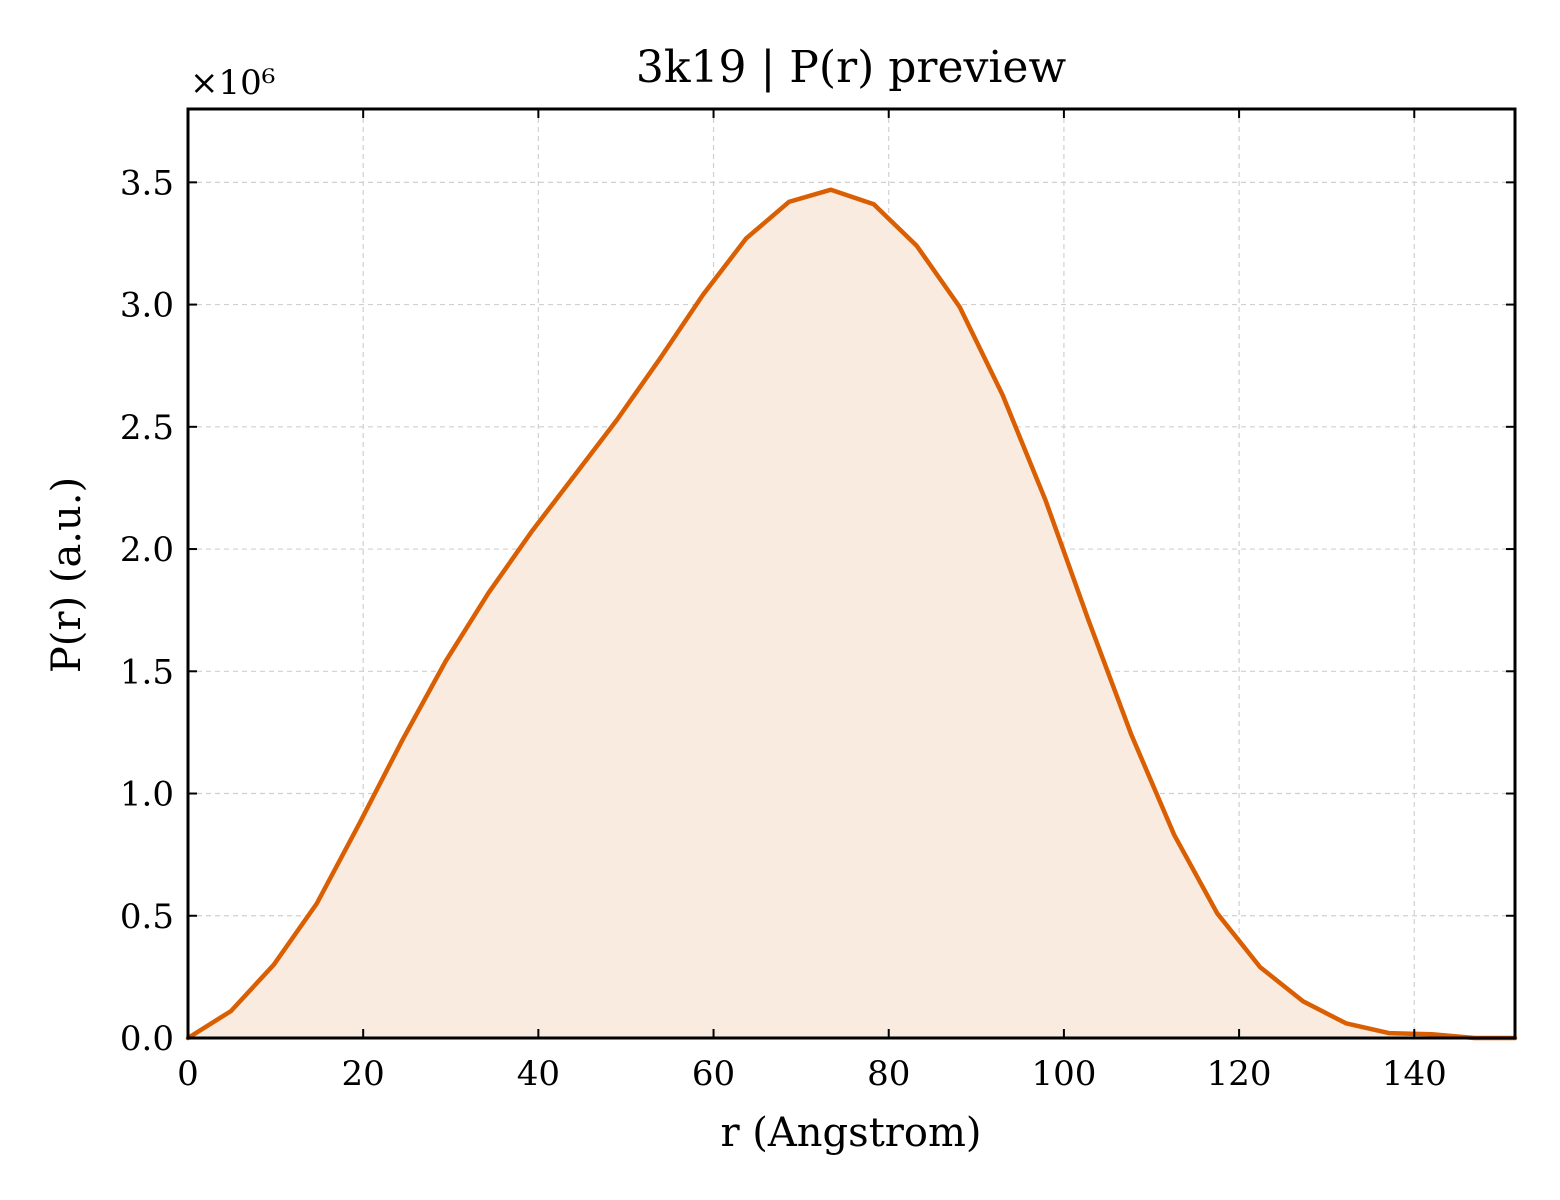 The image size is (1560, 1200). Describe the element at coordinates (67, 575) in the screenshot. I see `y-axis-label: P(r) (a.u.)` at that location.